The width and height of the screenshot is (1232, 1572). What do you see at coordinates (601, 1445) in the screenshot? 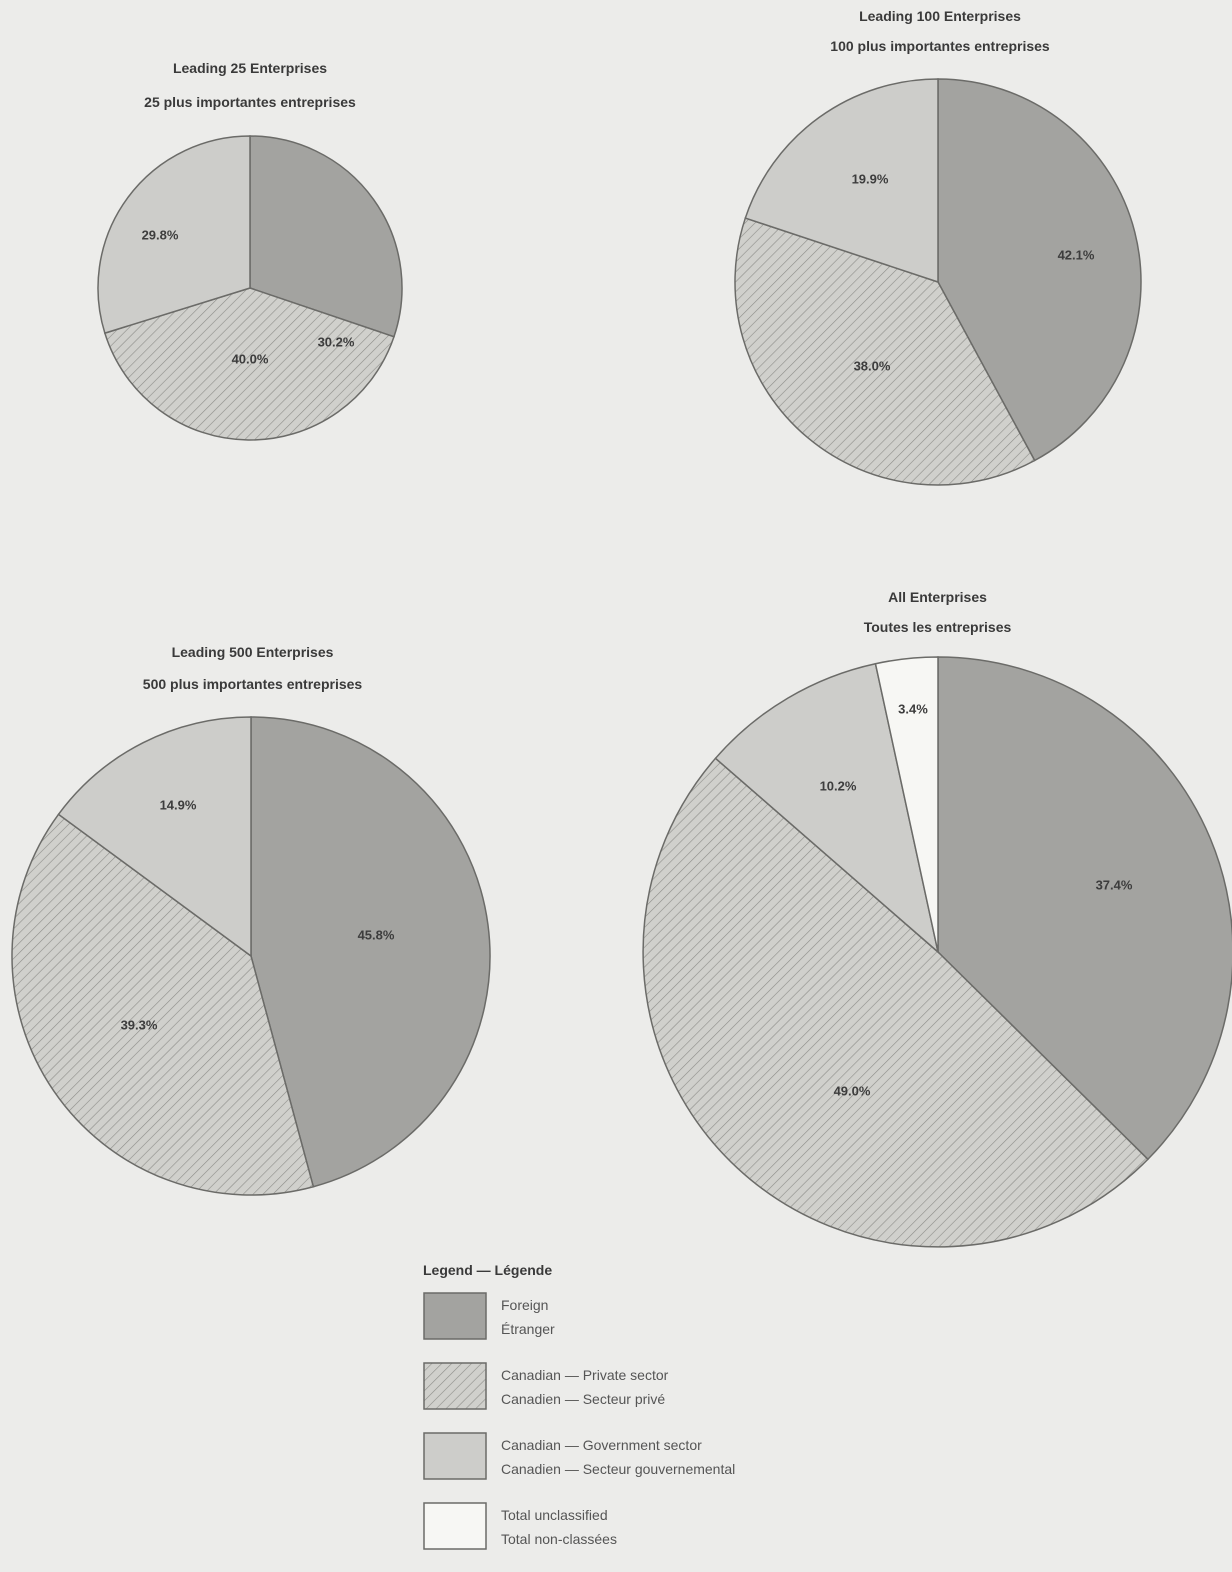
I see `legend-label-en: Canadian — Government sector` at bounding box center [601, 1445].